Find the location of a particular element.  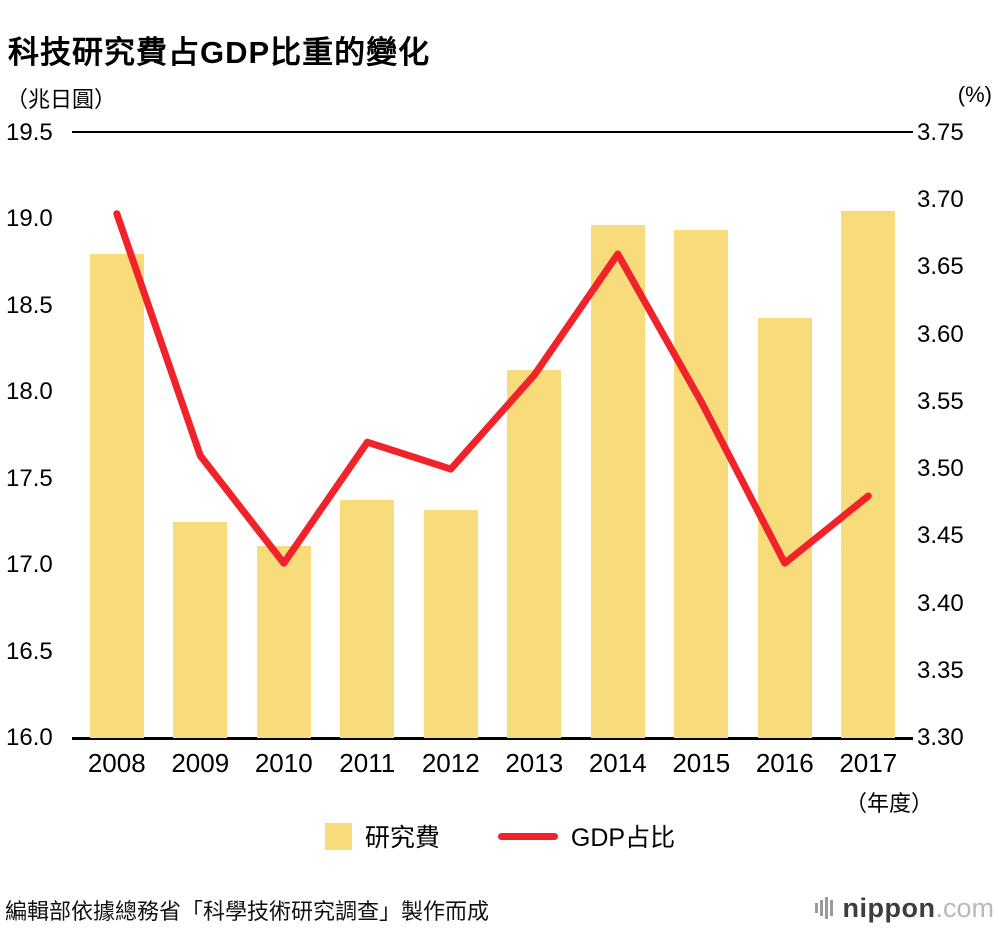

right-tick-label: 3.35 is located at coordinates (940, 670).